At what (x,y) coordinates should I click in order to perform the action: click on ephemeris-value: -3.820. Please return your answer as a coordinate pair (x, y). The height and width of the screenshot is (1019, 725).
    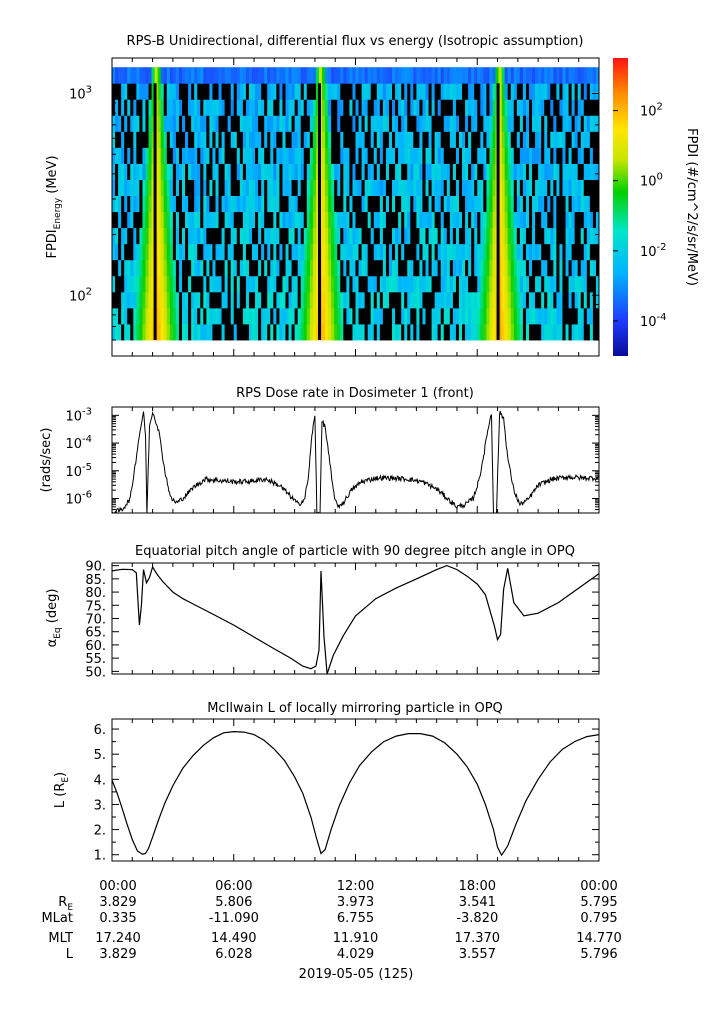
    Looking at the image, I should click on (477, 918).